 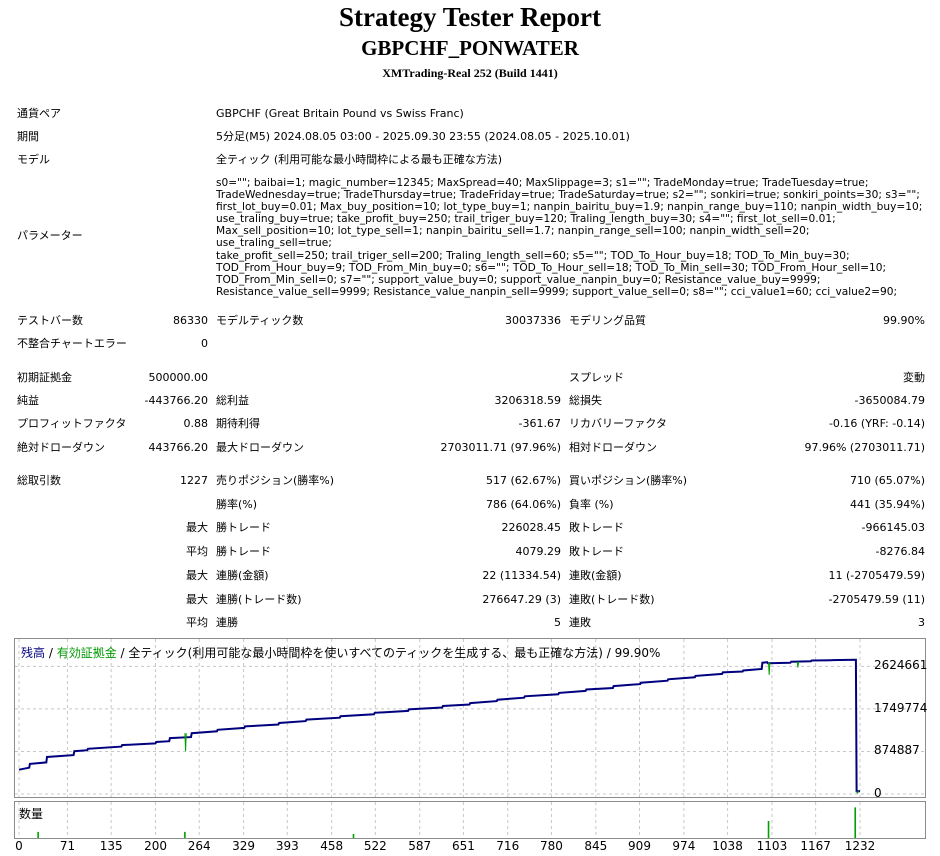 I want to click on pf-label: プロフィットファクタ, so click(x=72, y=423).